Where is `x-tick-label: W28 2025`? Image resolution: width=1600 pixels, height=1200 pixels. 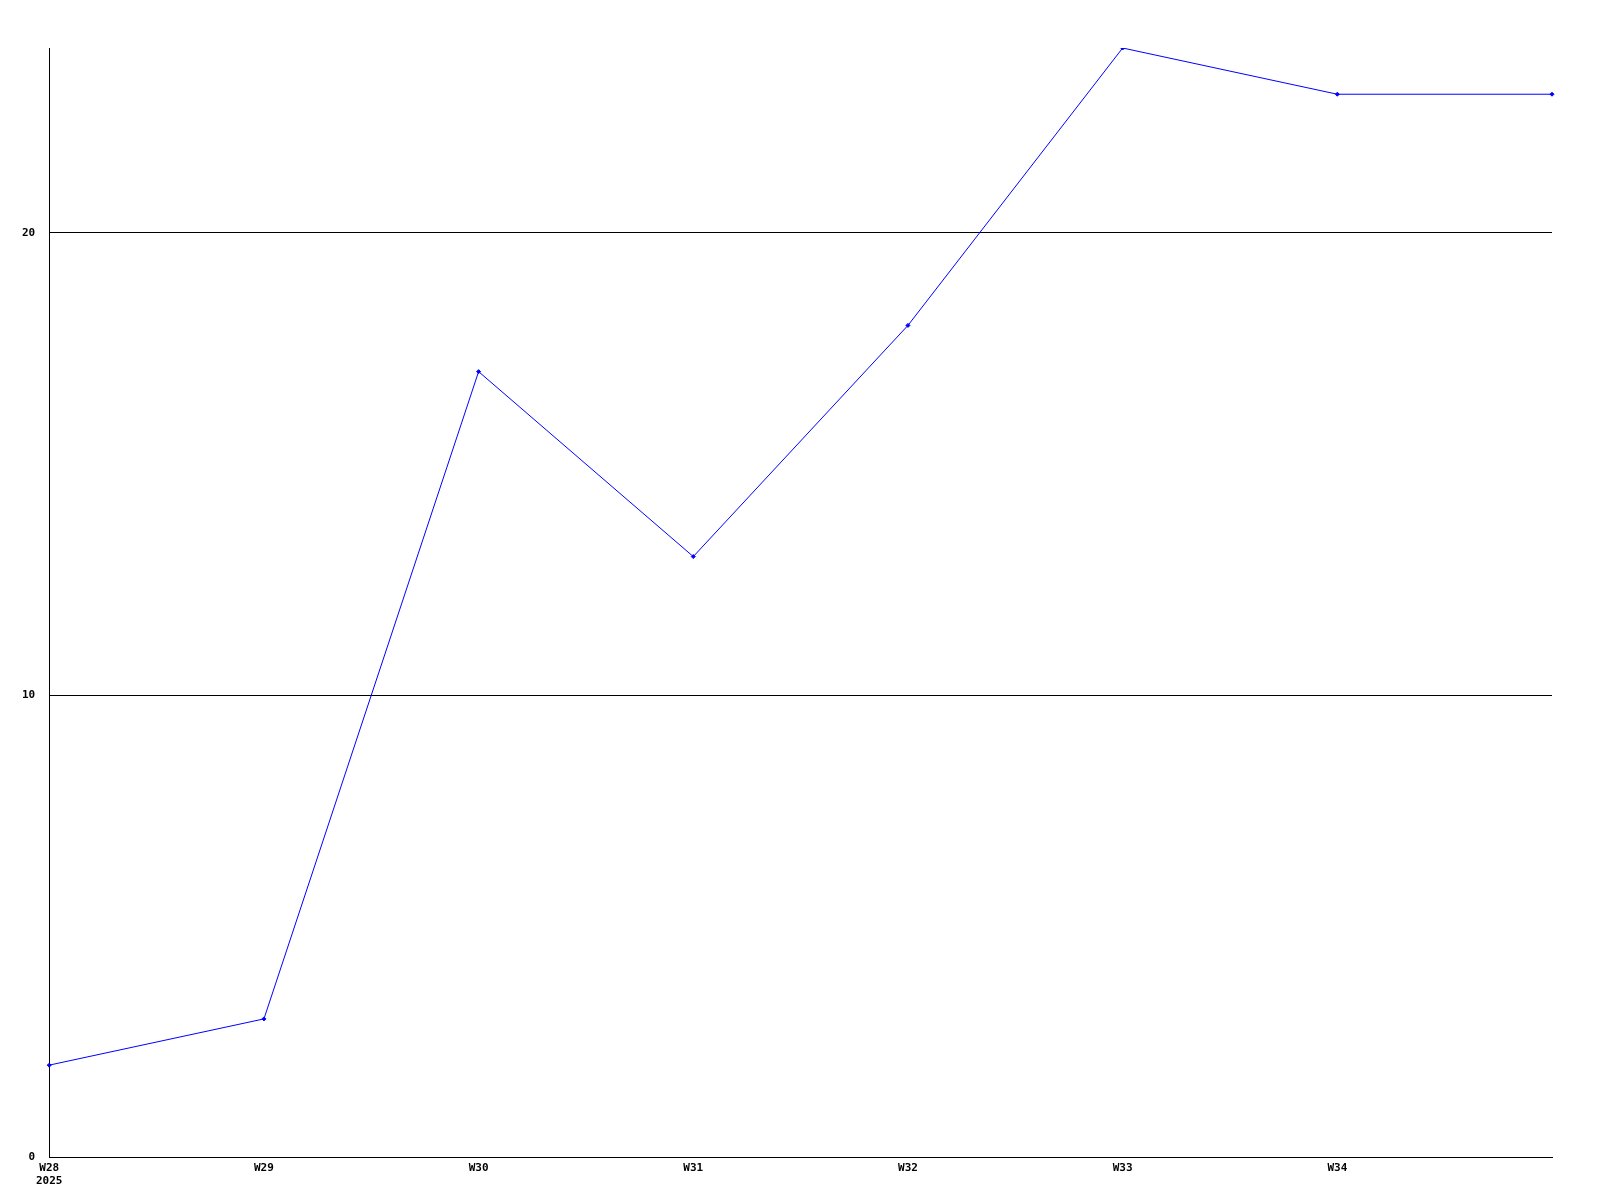 x-tick-label: W28 2025 is located at coordinates (49, 1174).